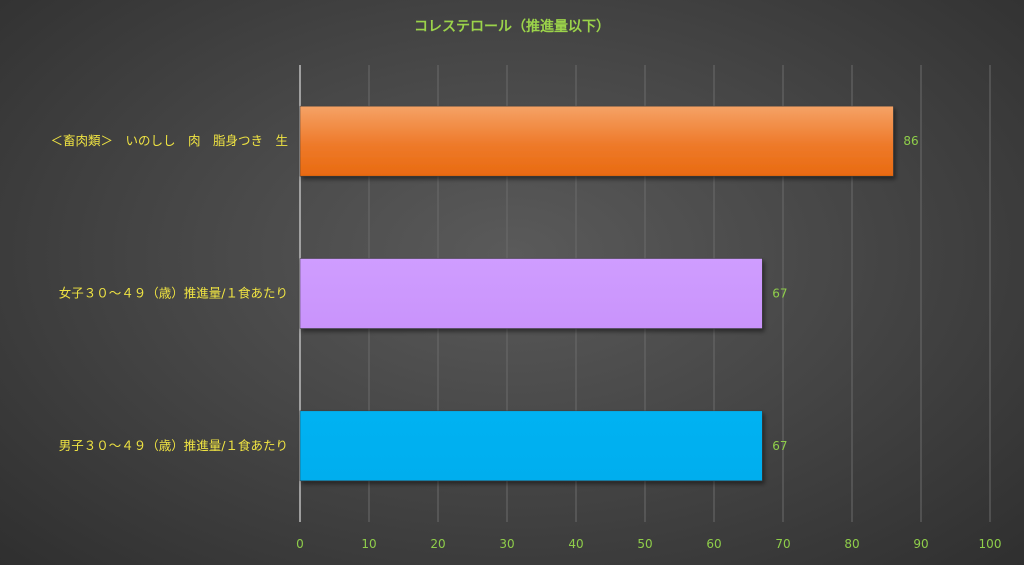  I want to click on x-tick-label-10: 10, so click(368, 544).